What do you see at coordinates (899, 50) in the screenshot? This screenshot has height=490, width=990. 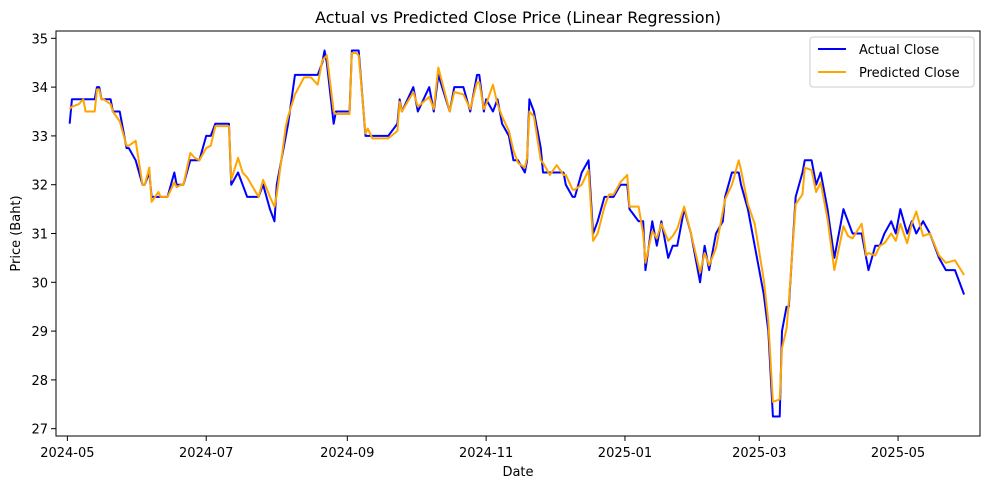 I see `legend-label-actual: Actual Close` at bounding box center [899, 50].